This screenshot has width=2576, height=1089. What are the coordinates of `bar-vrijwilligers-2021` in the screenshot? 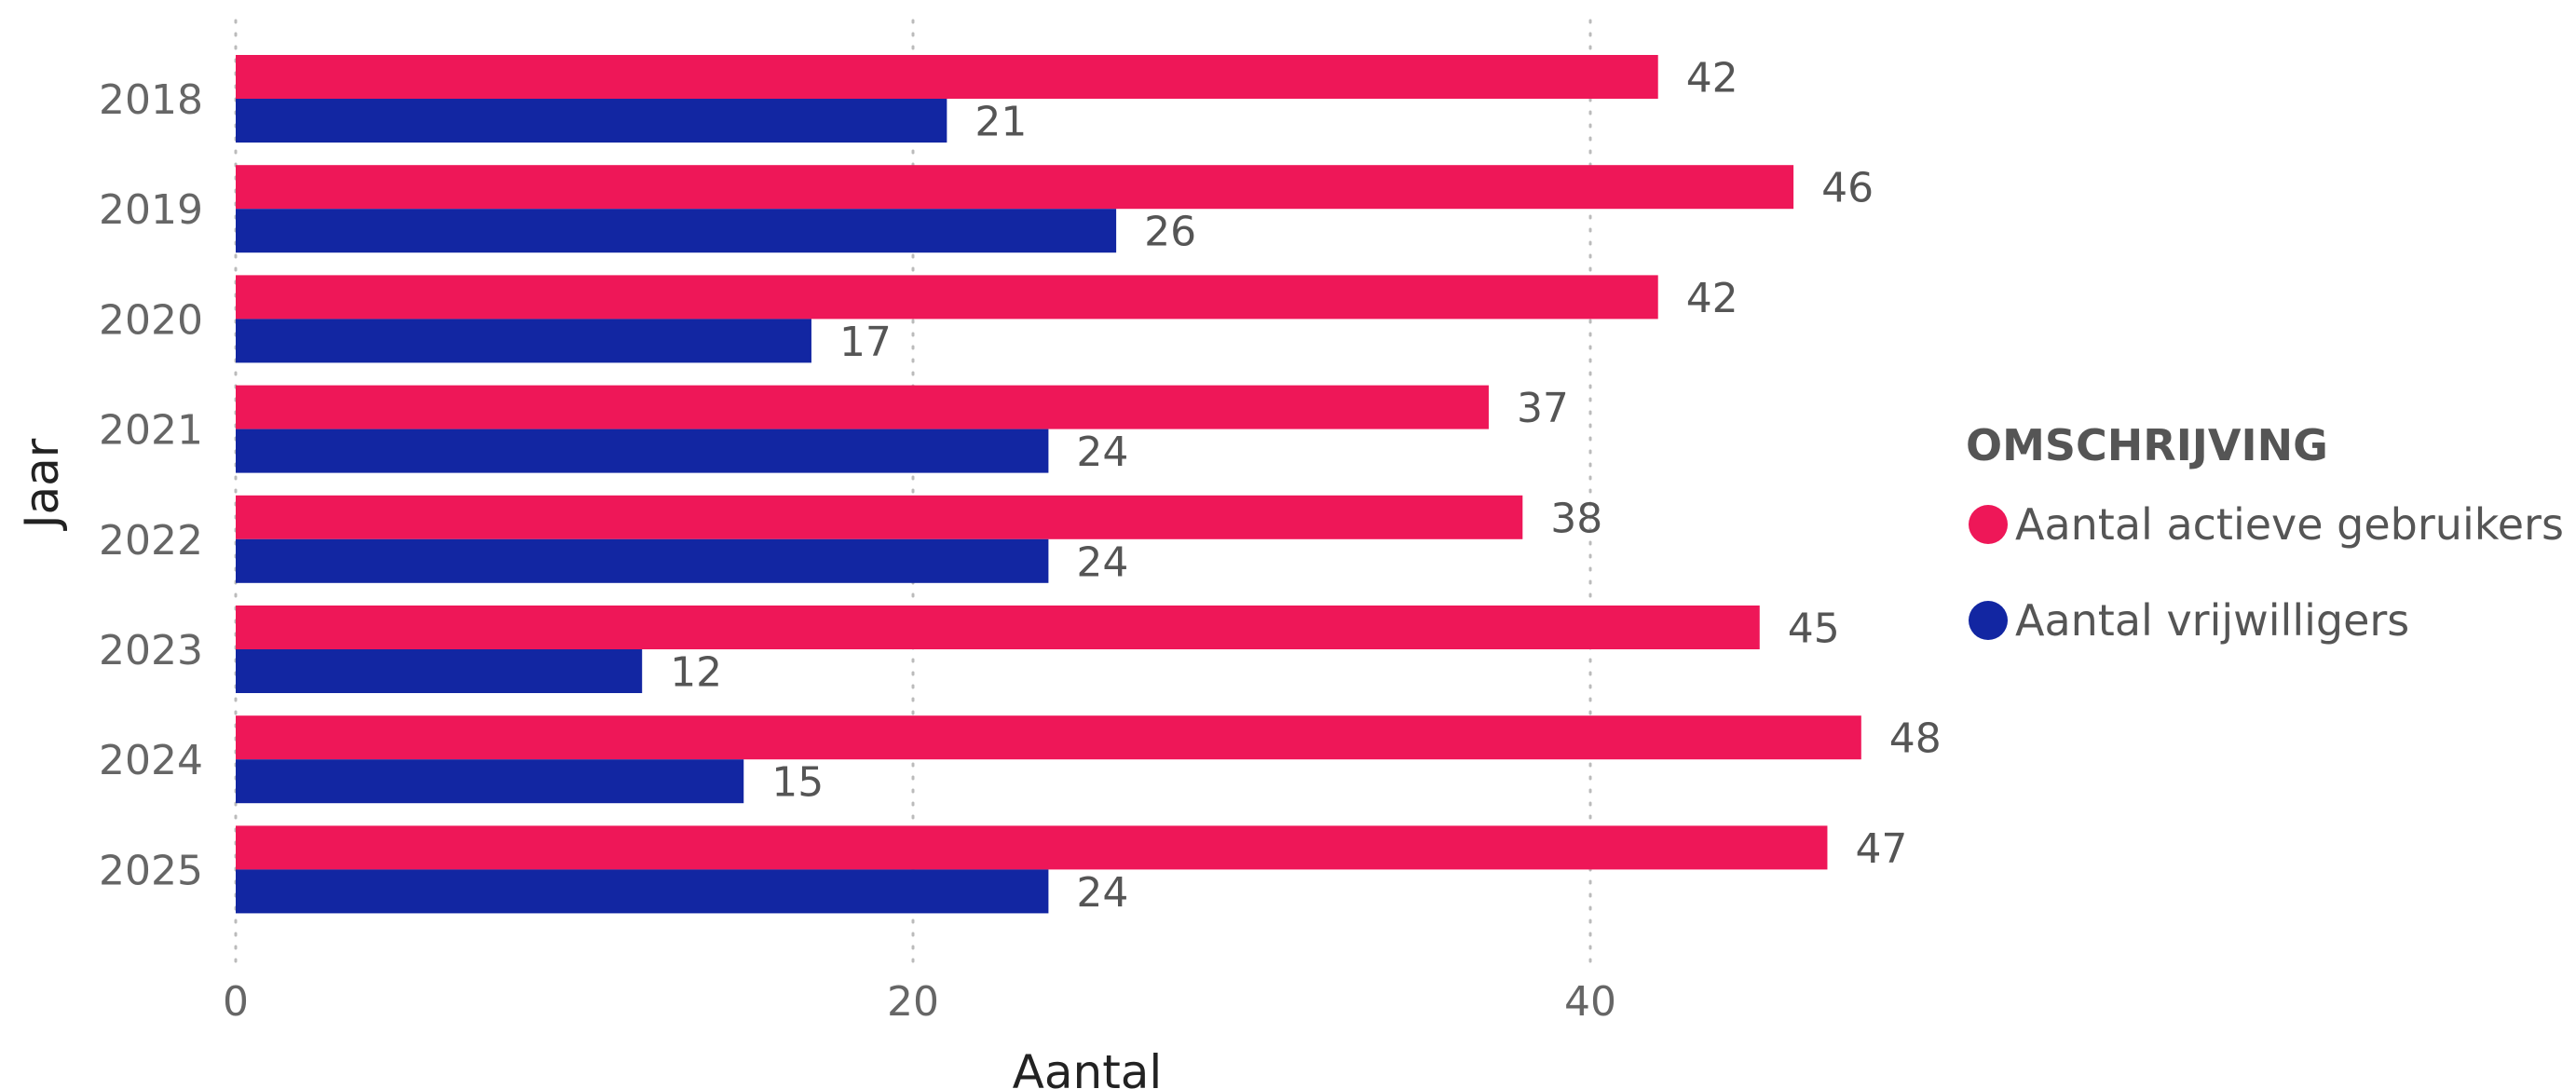 It's located at (642, 451).